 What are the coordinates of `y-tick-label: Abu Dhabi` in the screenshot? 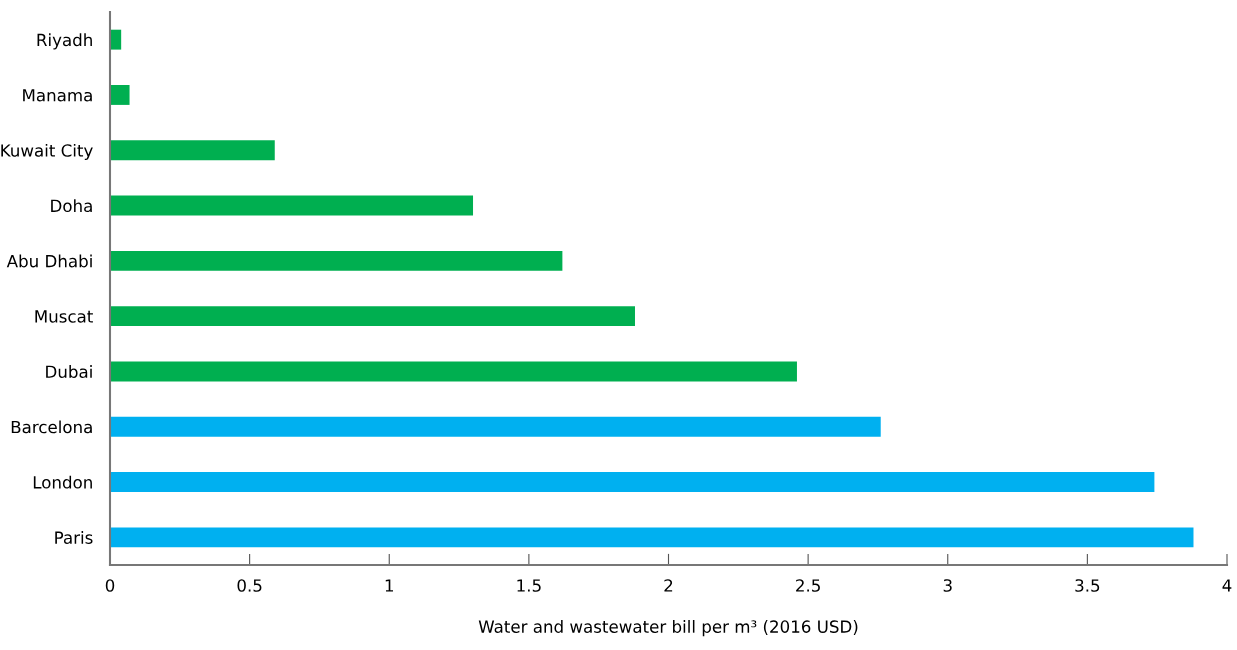 It's located at (49, 261).